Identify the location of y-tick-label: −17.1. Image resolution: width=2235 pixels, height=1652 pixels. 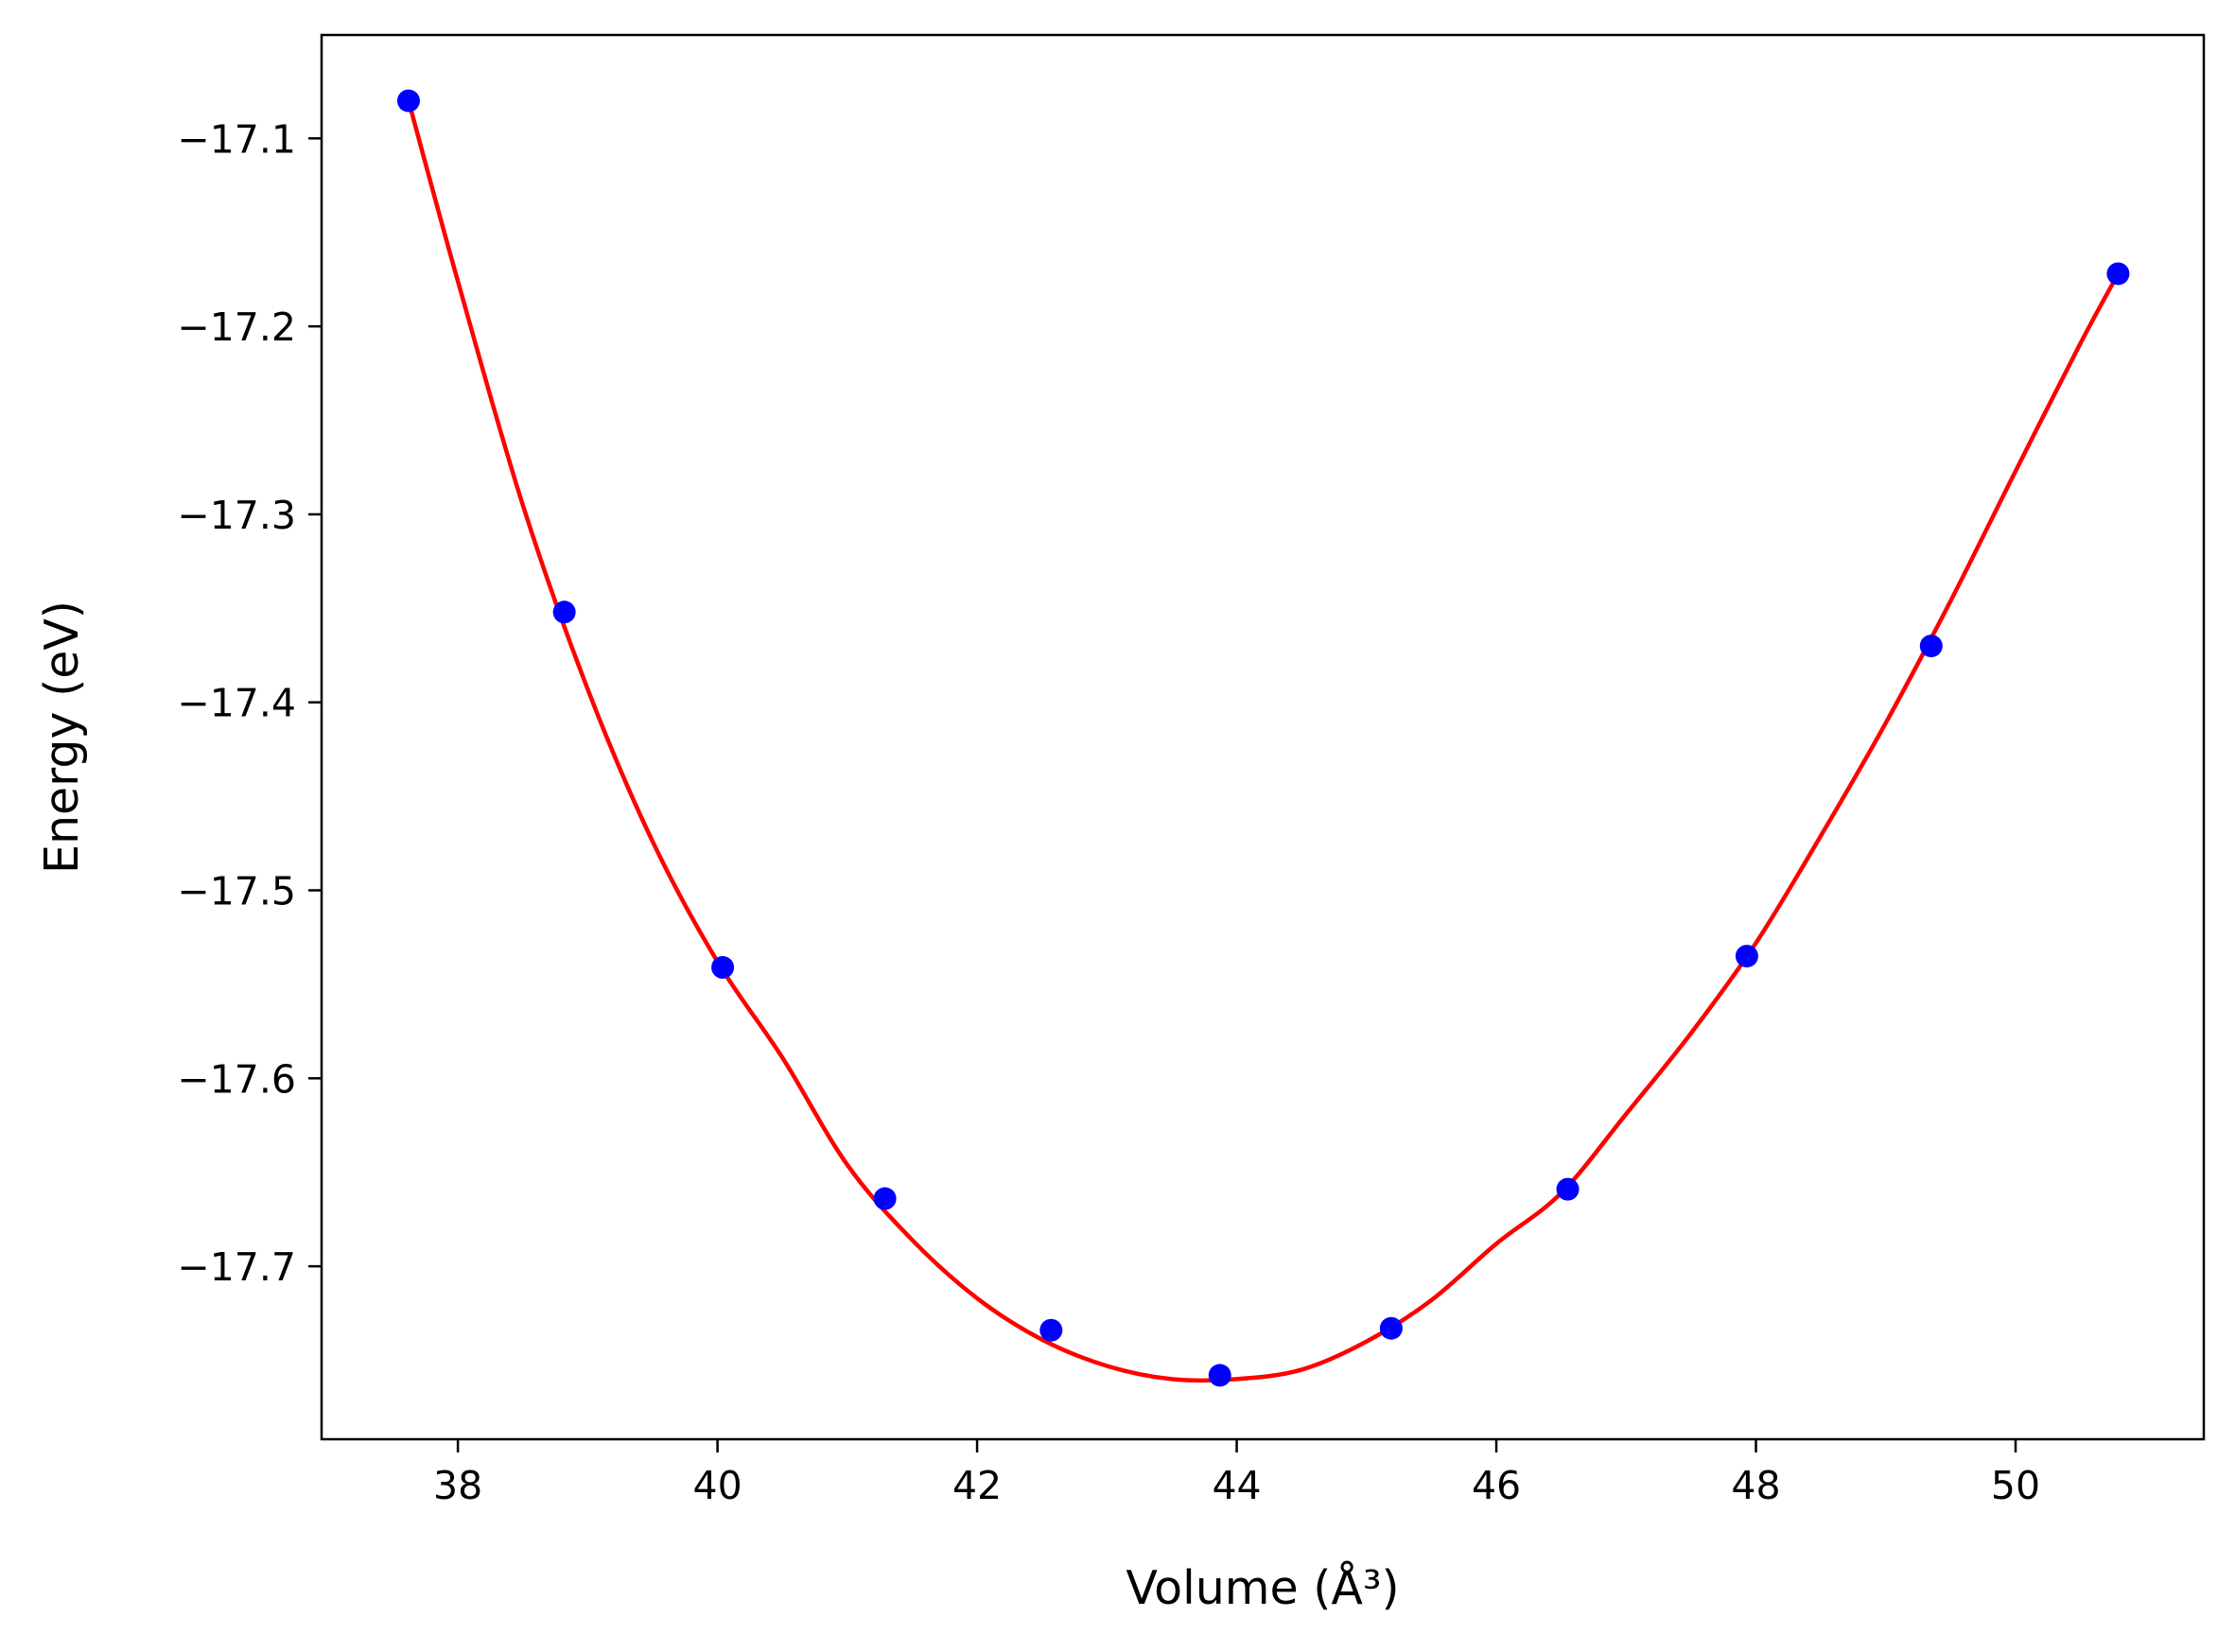
(236, 139).